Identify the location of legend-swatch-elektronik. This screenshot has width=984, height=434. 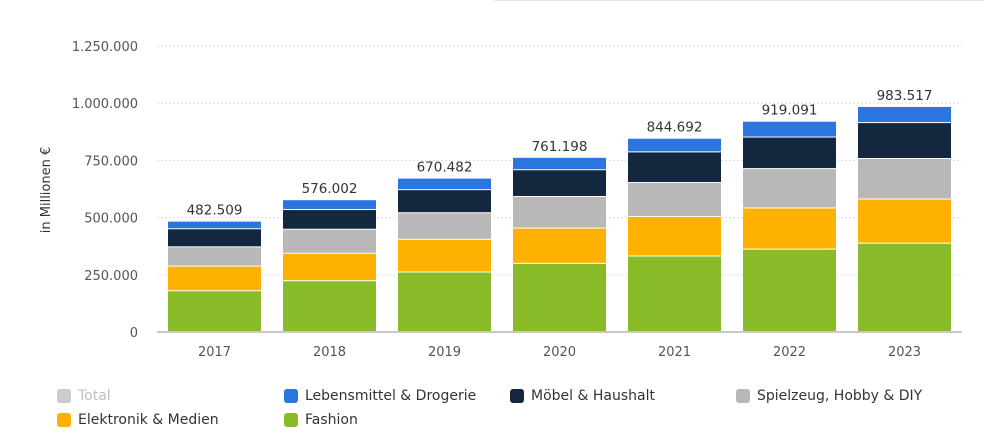
(64, 420).